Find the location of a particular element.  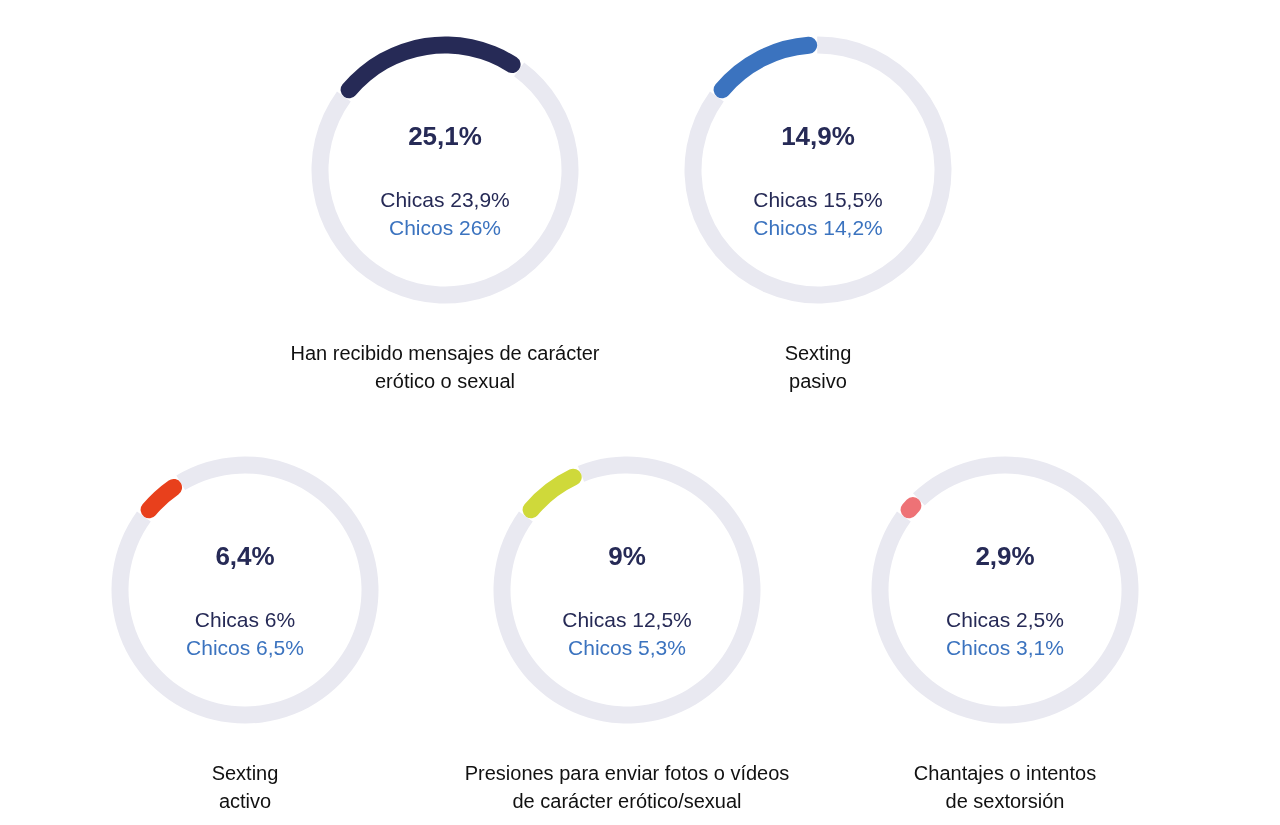

text: Chicos 6,5% is located at coordinates (245, 647).